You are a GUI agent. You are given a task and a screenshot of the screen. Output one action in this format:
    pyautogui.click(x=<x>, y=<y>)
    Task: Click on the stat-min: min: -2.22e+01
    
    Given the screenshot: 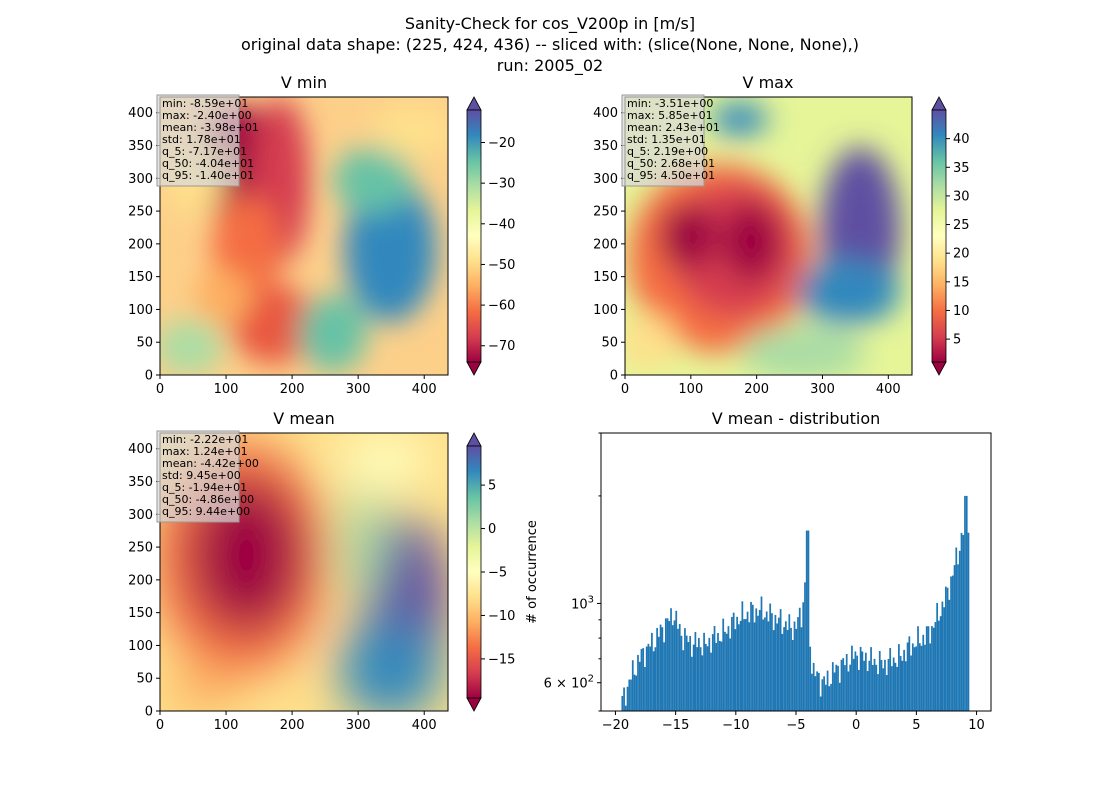 What is the action you would take?
    pyautogui.click(x=205, y=439)
    